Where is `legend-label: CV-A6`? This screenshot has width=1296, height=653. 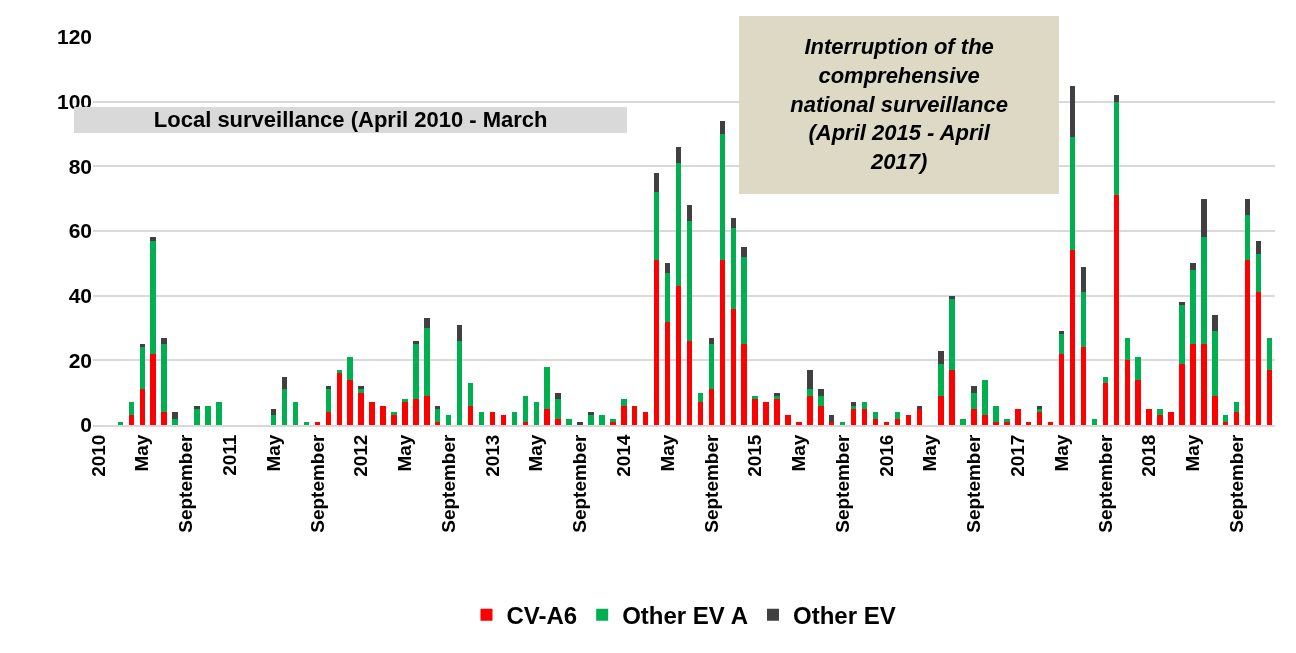
legend-label: CV-A6 is located at coordinates (542, 616).